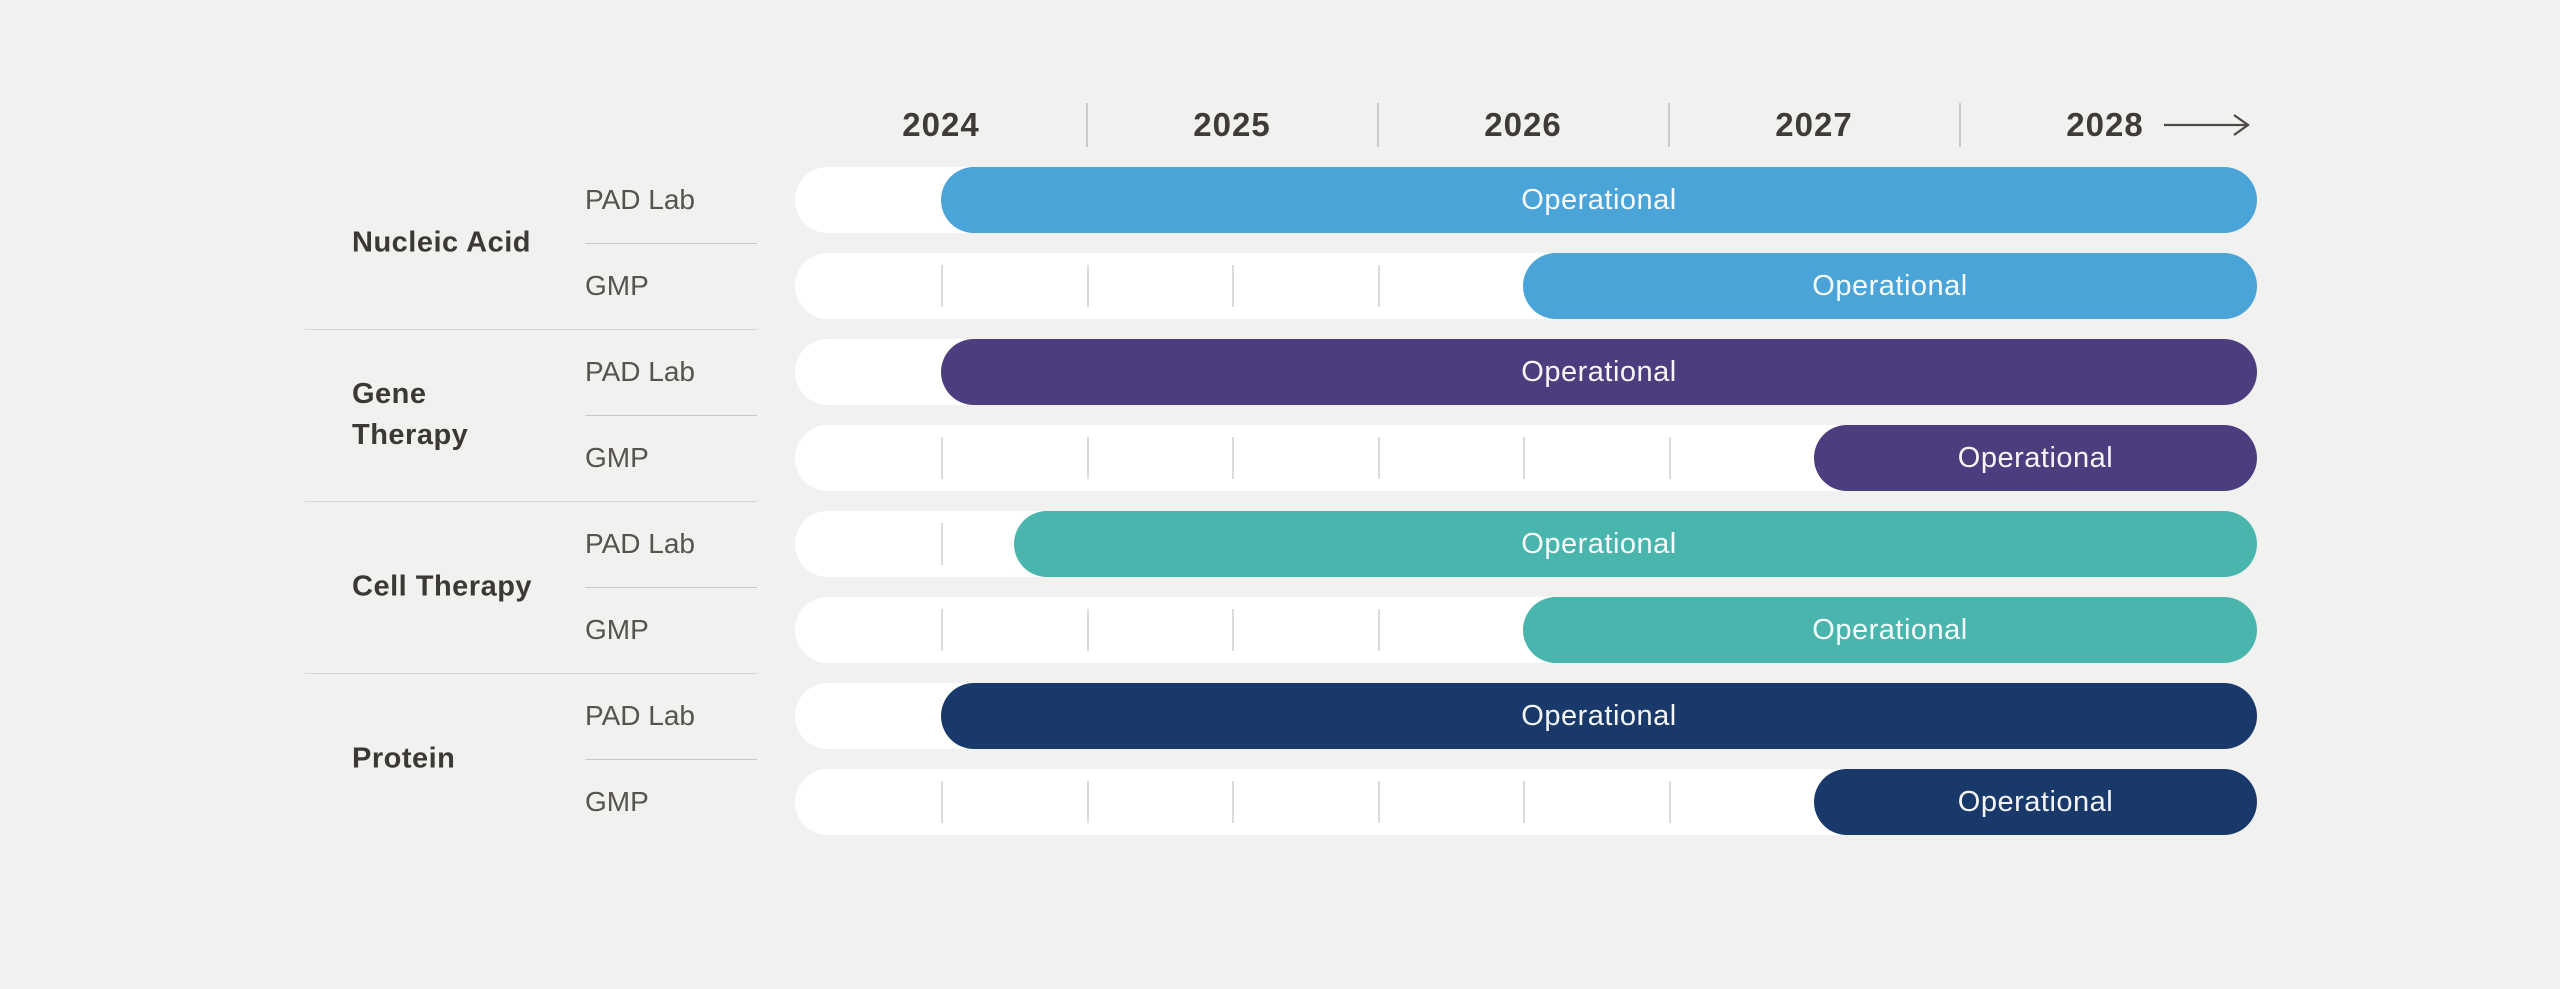  I want to click on group-label: Gene Therapy, so click(410, 414).